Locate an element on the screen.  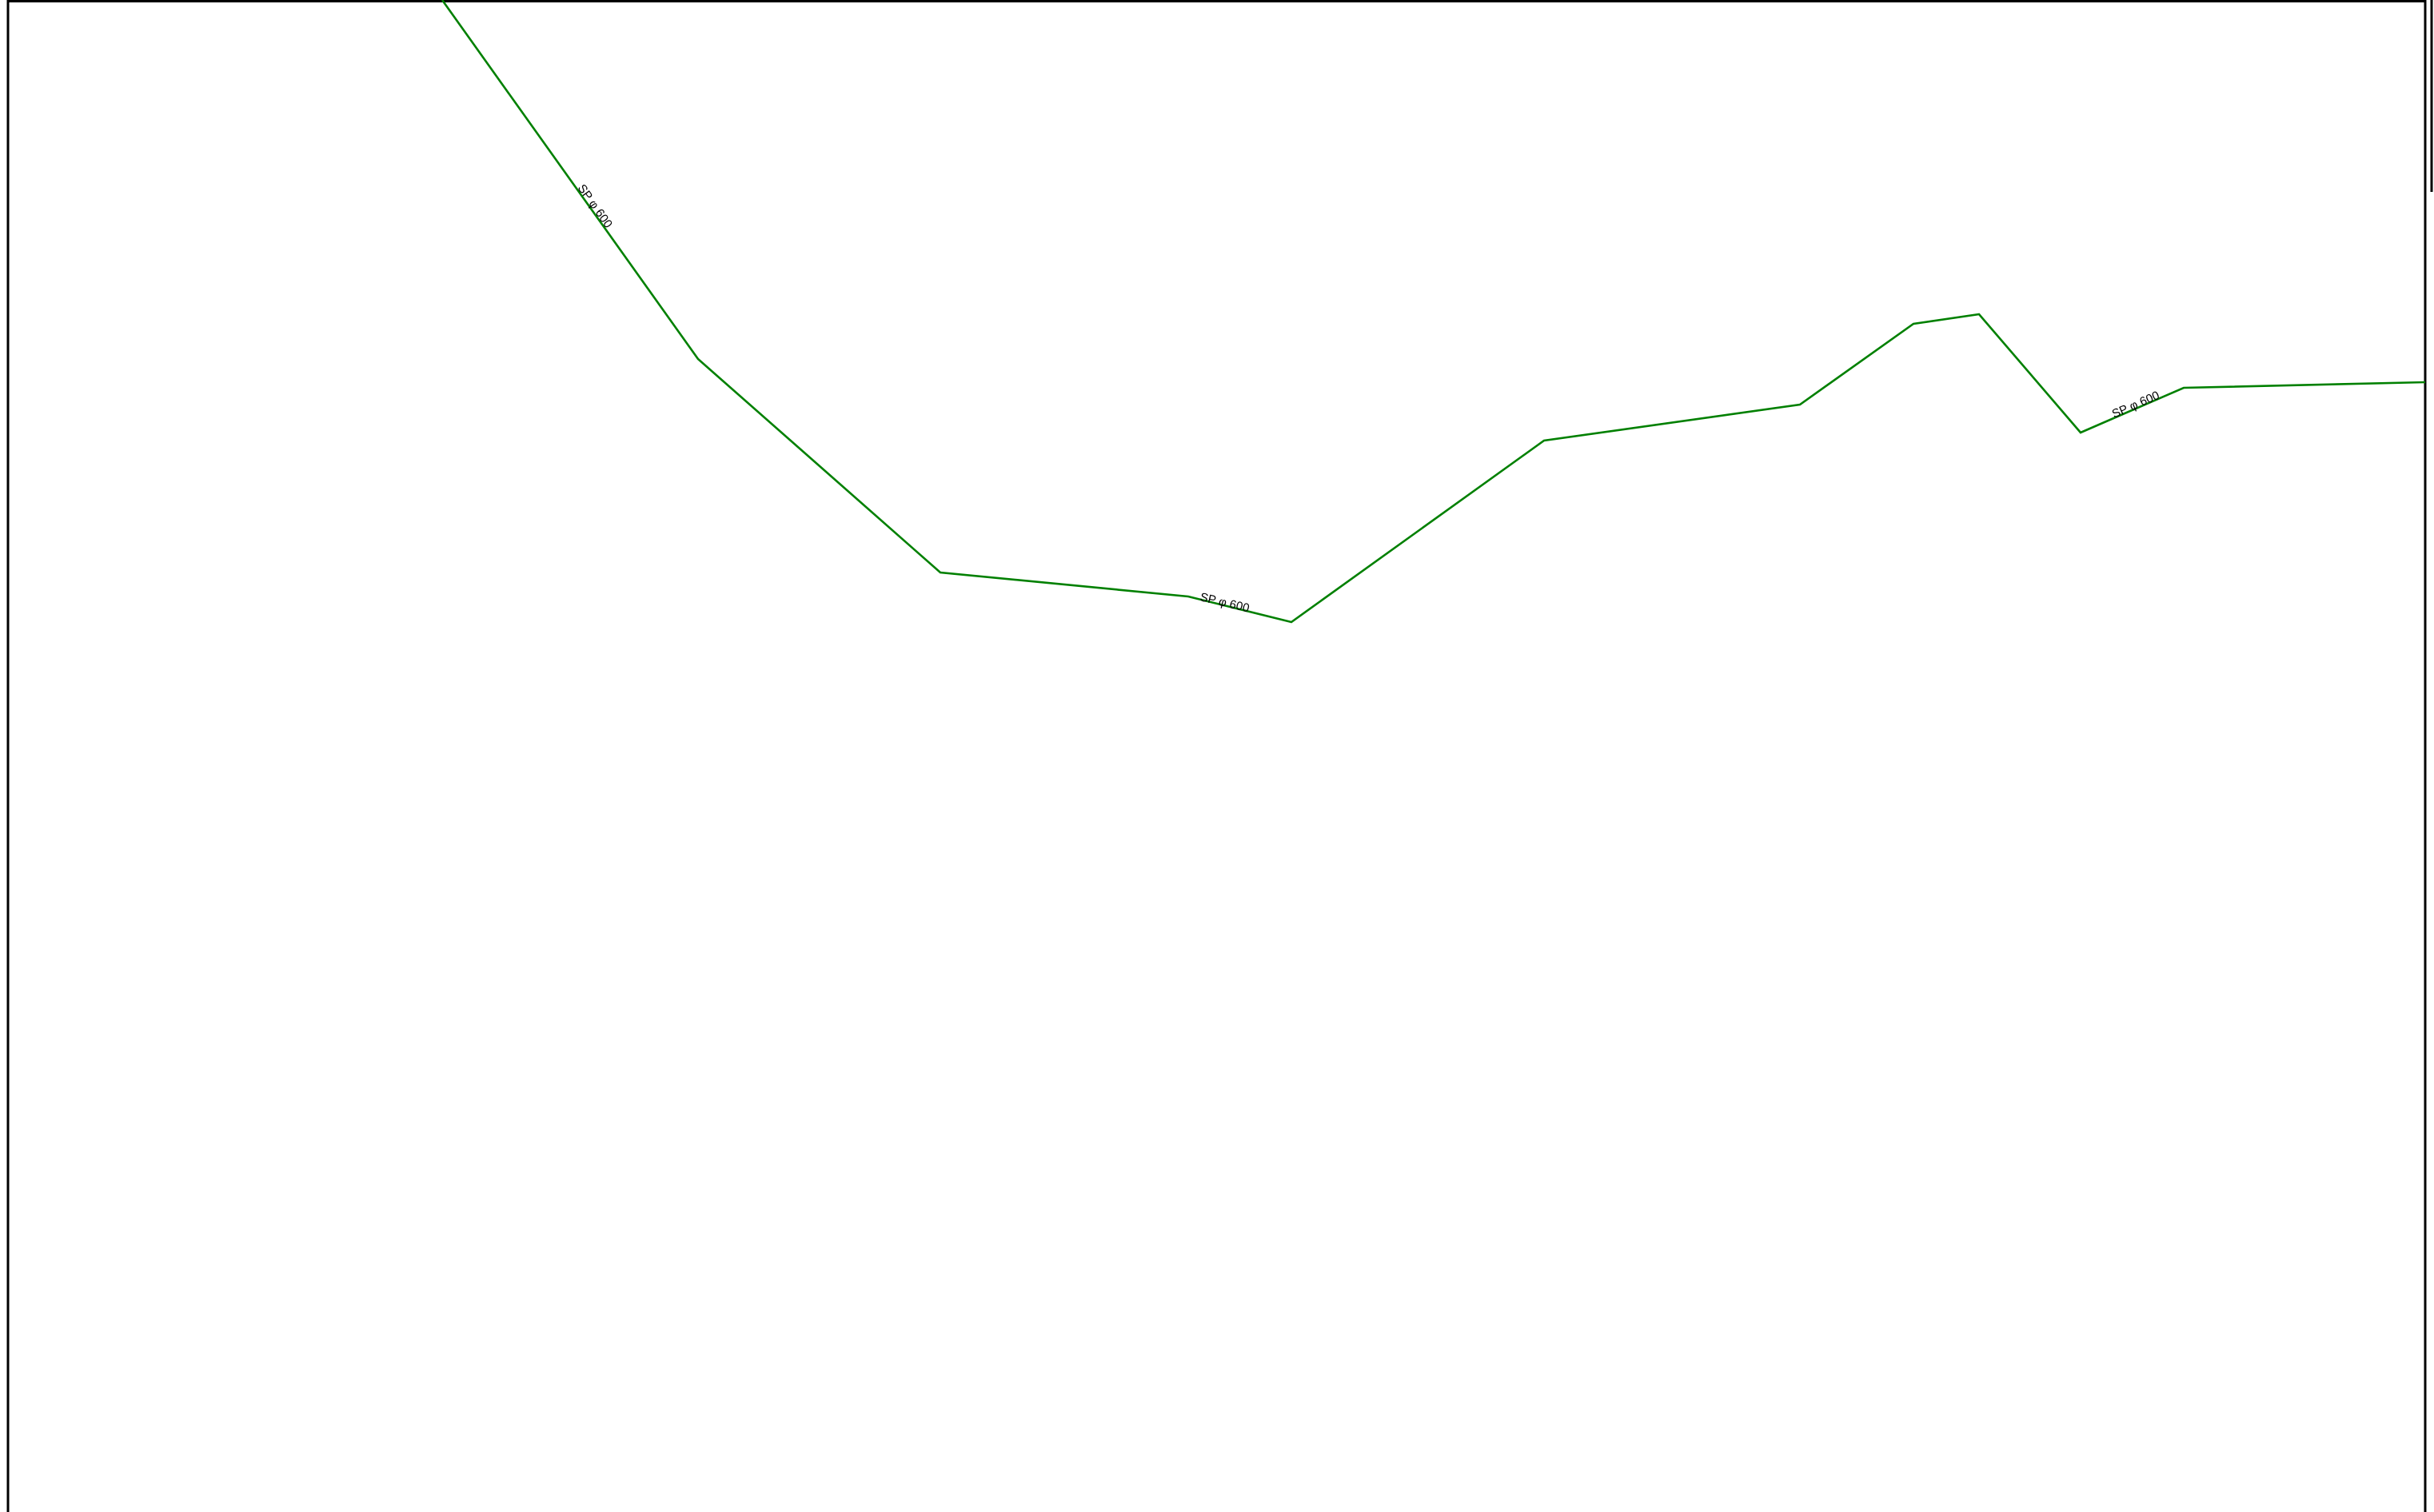
pipe-label-2: SP φ 600 is located at coordinates (1225, 602).